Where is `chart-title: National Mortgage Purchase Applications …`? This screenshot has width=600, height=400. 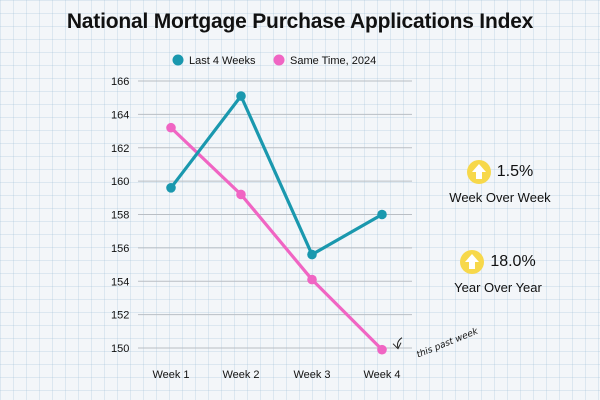
chart-title: National Mortgage Purchase Applications … is located at coordinates (300, 21).